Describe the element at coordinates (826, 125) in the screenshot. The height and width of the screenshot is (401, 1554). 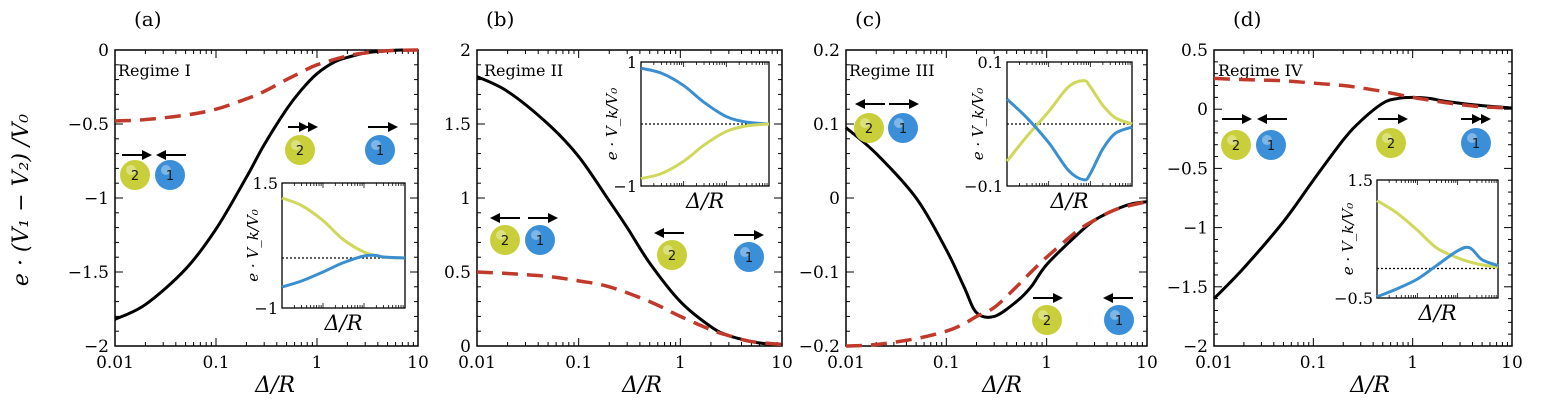
I see `y-tick-label: 0.1` at that location.